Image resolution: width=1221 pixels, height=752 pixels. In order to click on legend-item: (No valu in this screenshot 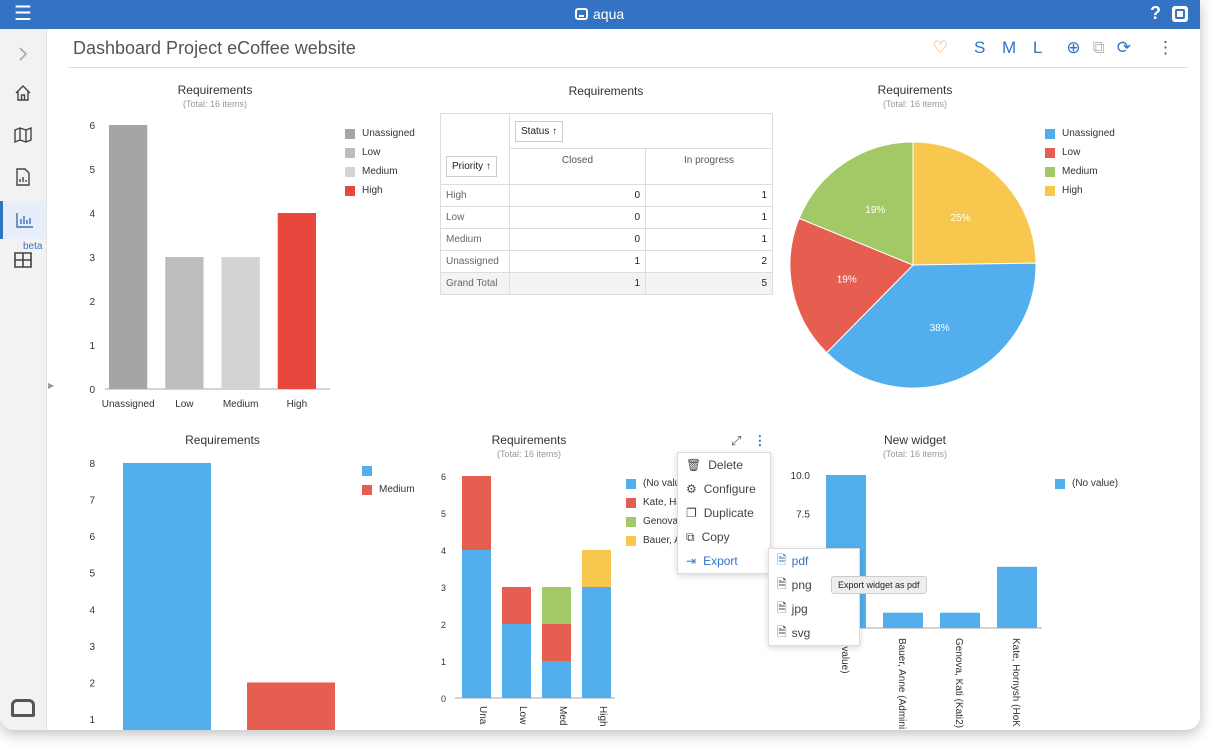, I will do `click(654, 483)`.